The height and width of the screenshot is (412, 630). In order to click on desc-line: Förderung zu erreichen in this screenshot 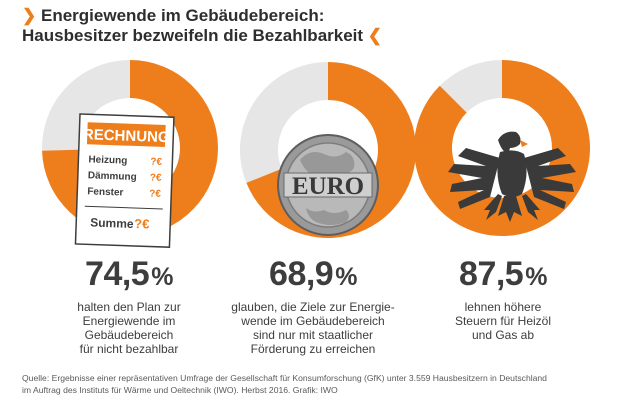, I will do `click(313, 349)`.